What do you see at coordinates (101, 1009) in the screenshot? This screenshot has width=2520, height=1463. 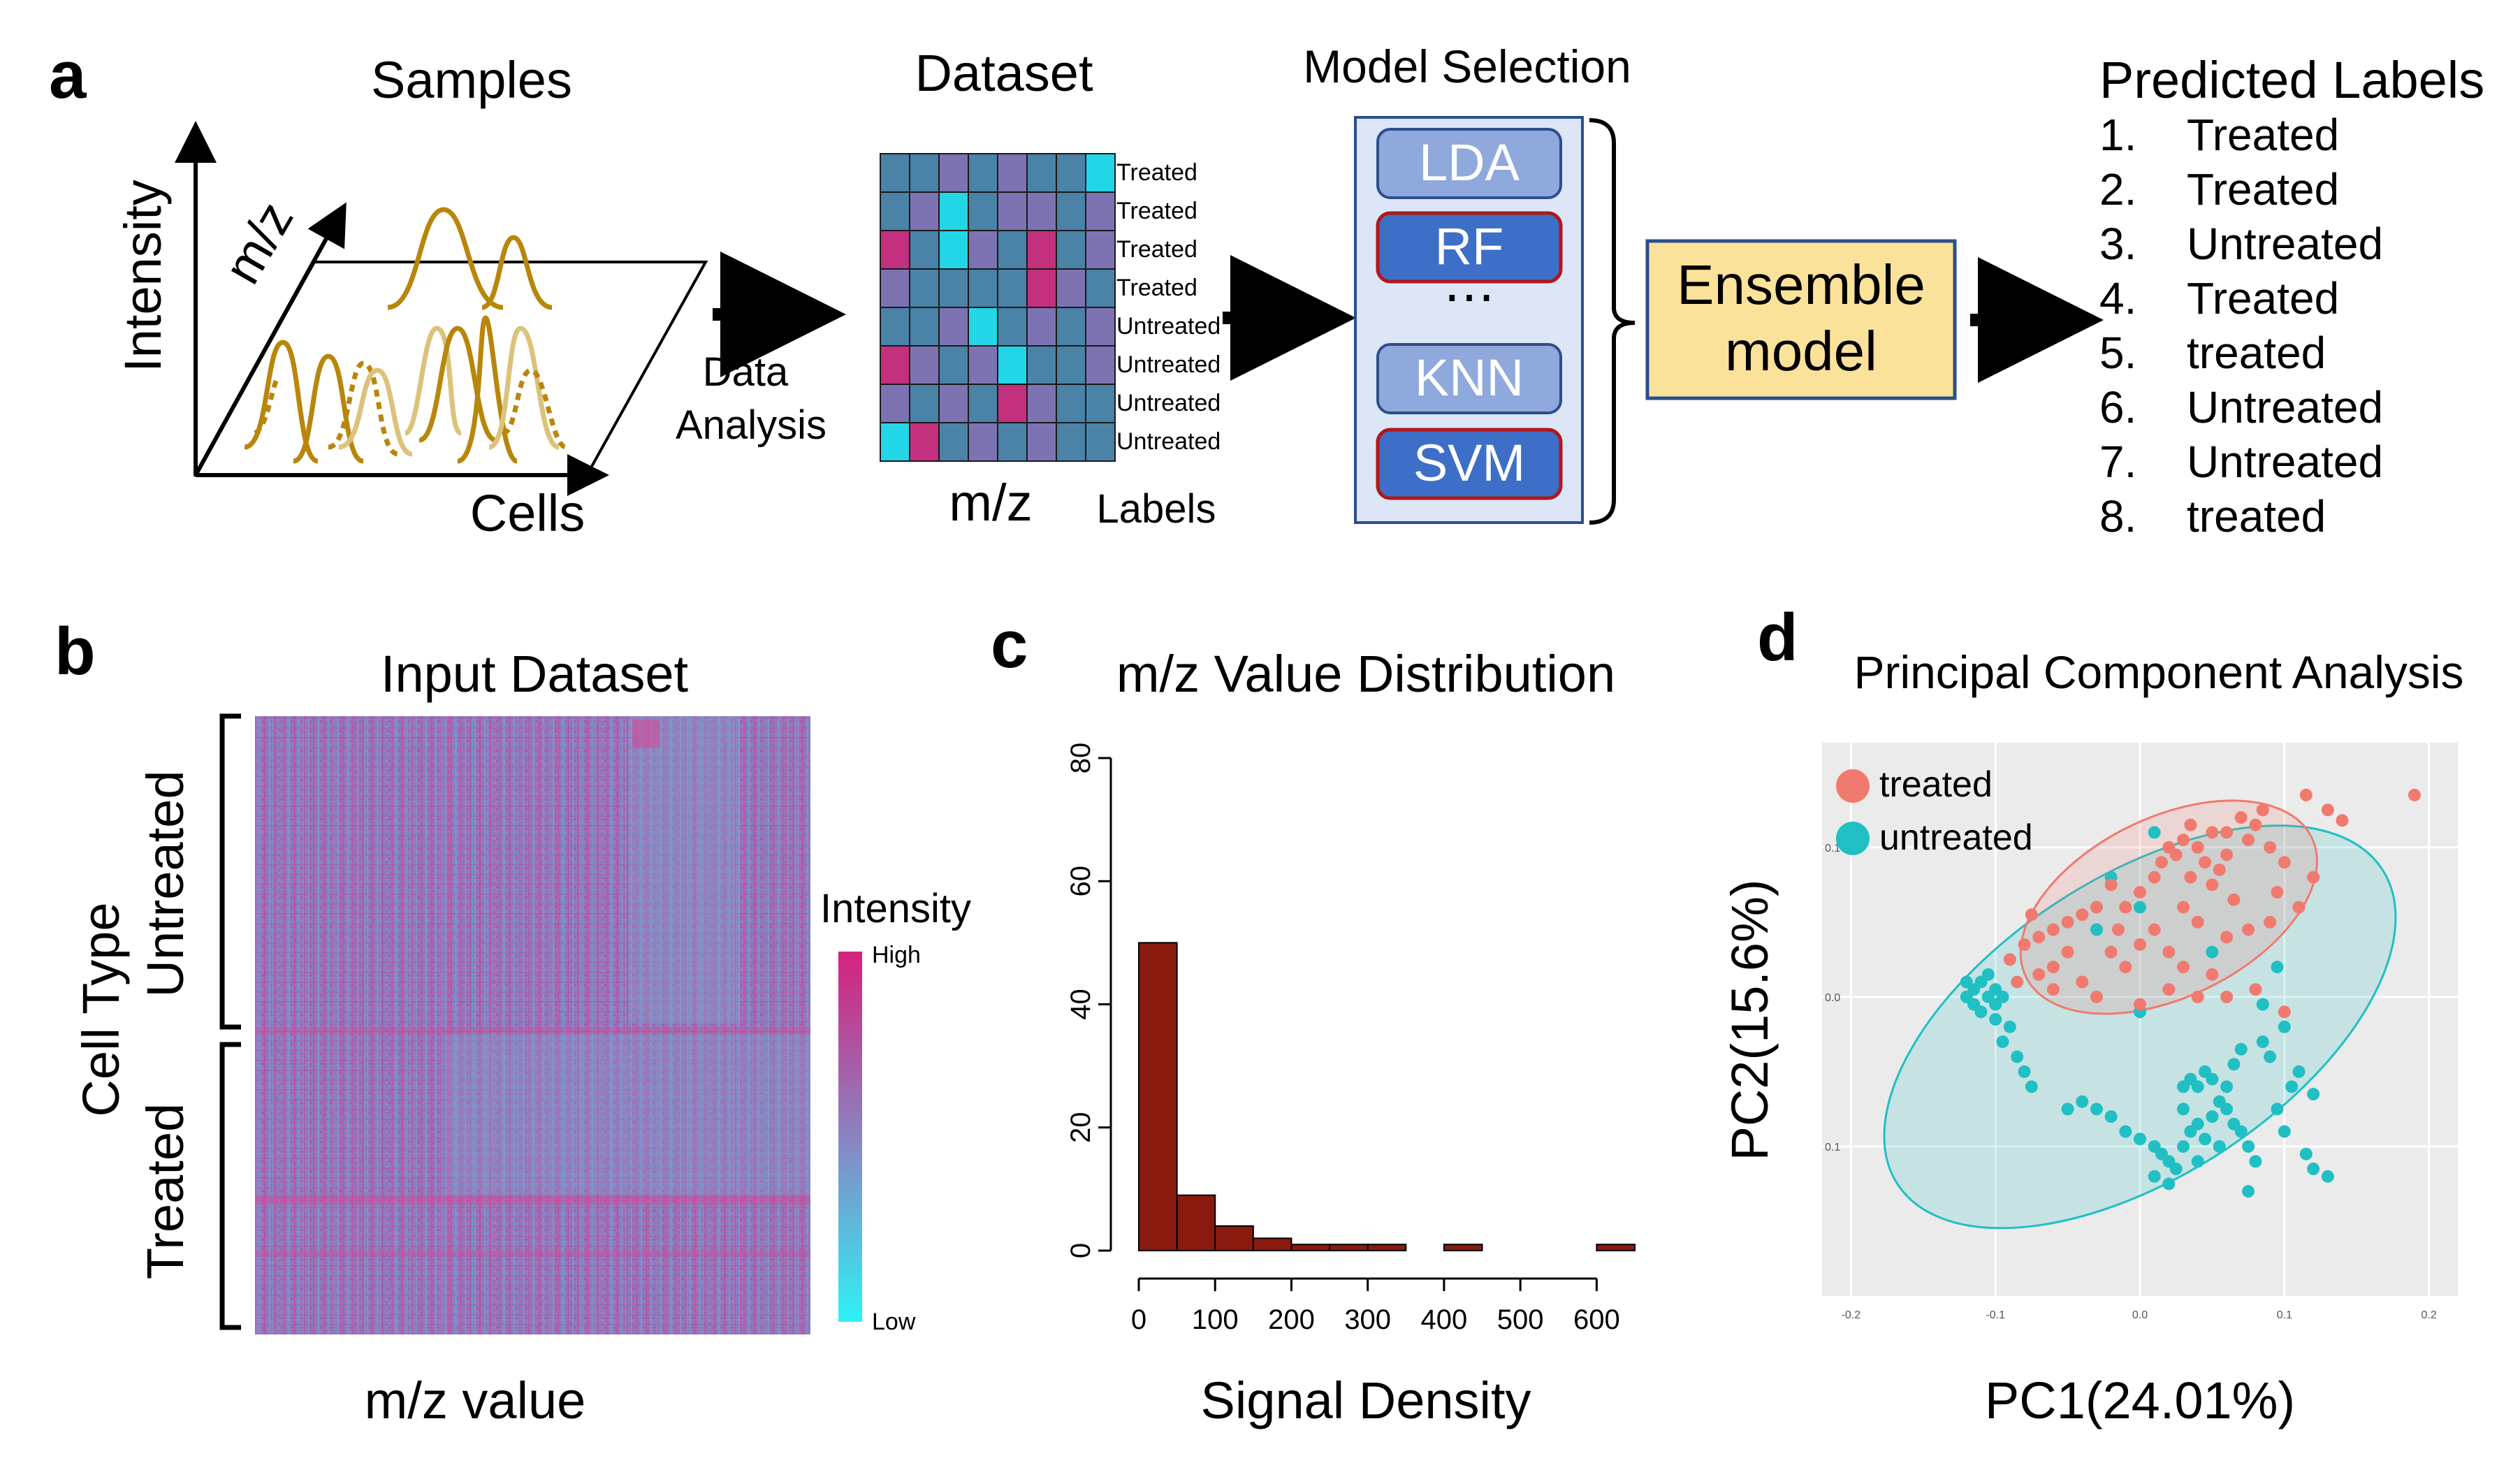 I see `heatmap-ylabel: Cell Type` at bounding box center [101, 1009].